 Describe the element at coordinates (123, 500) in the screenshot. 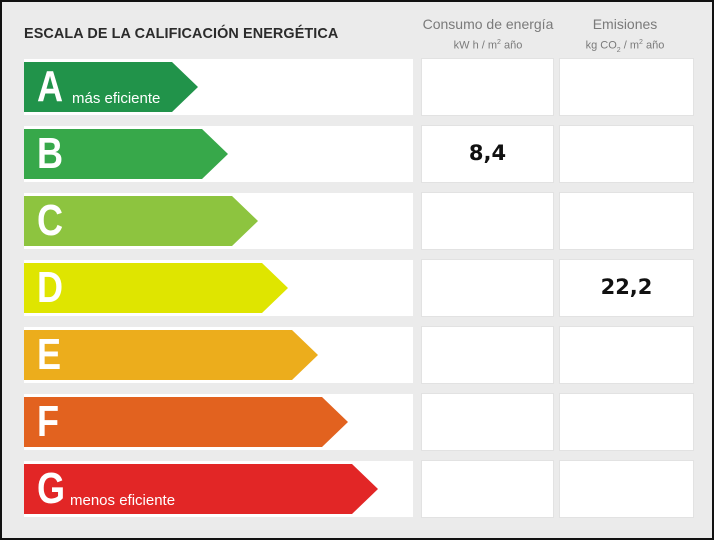

I see `rating-sublabel: menos eficiente` at that location.